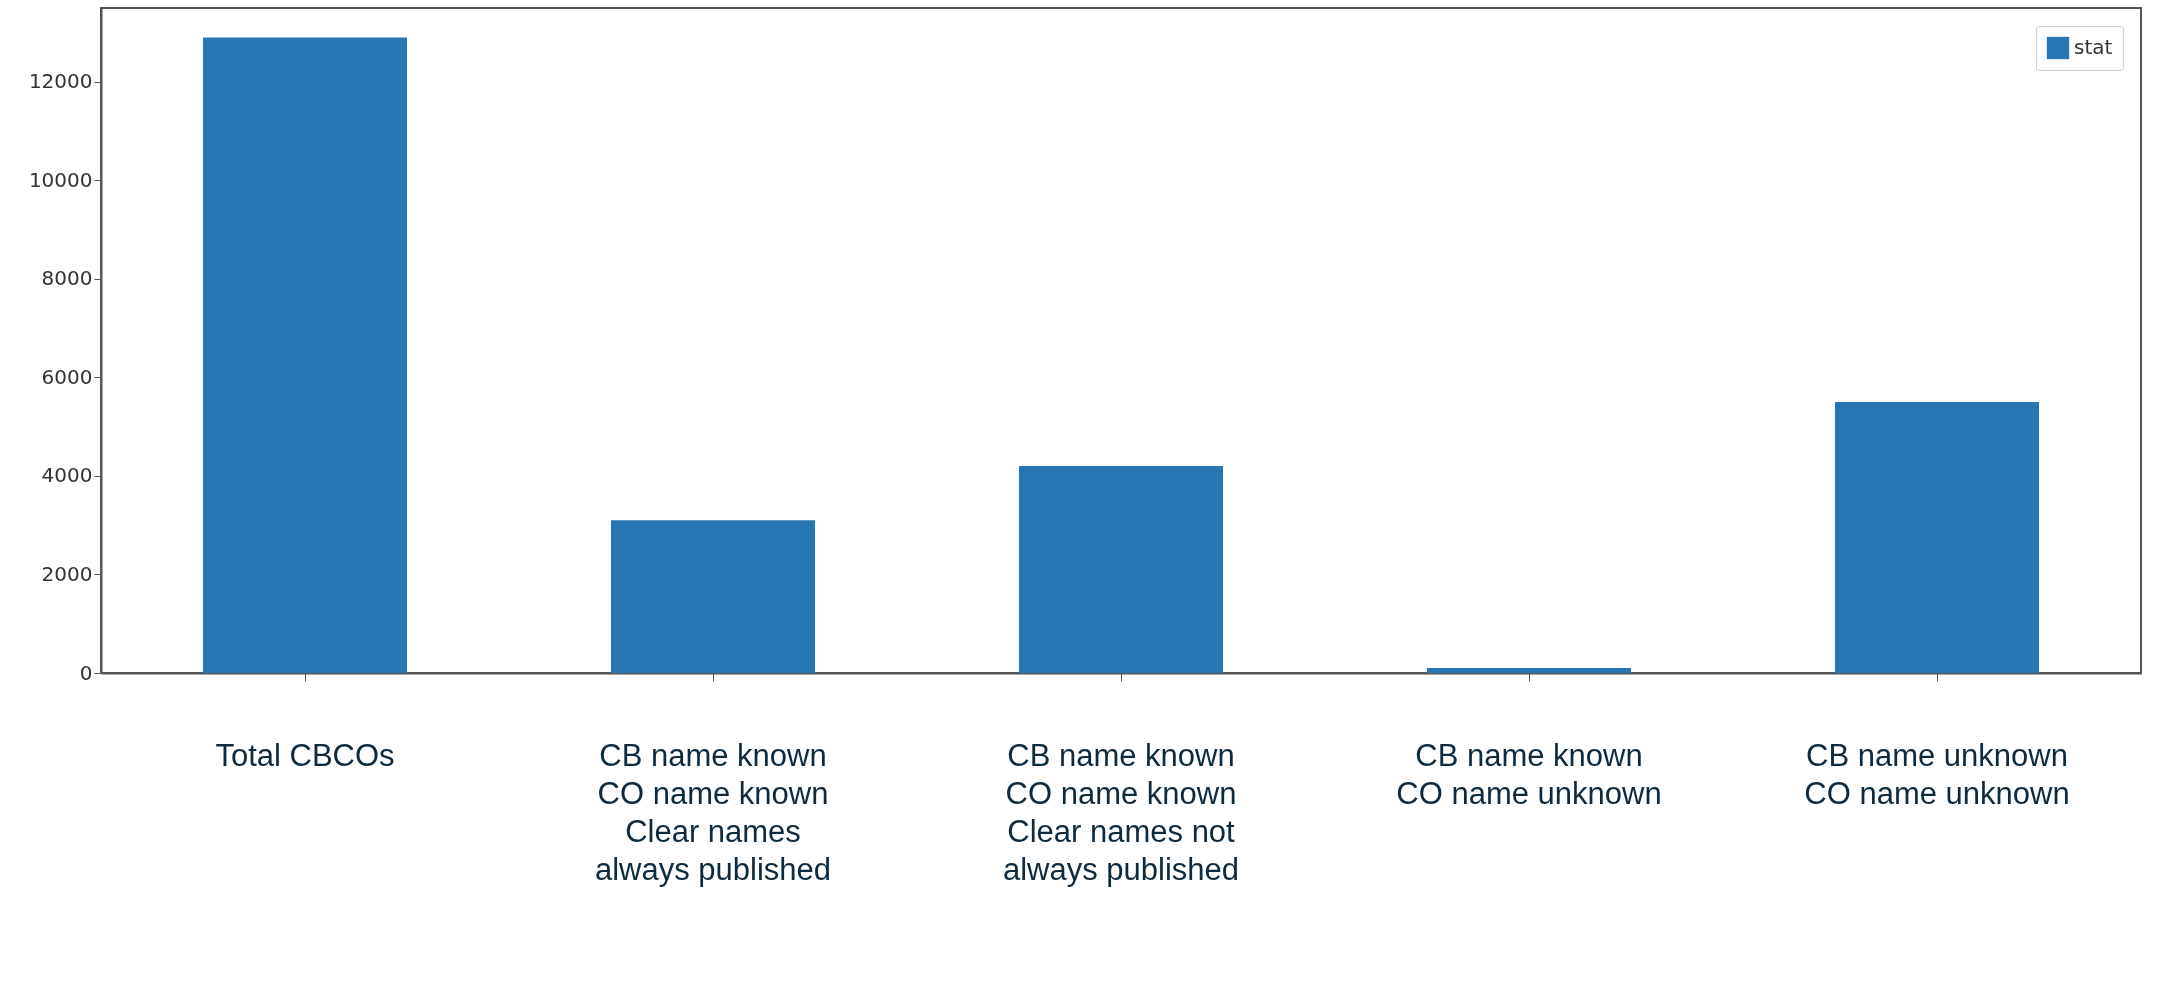 The image size is (2159, 981). I want to click on x-tick-label: Total CBCOs, so click(305, 755).